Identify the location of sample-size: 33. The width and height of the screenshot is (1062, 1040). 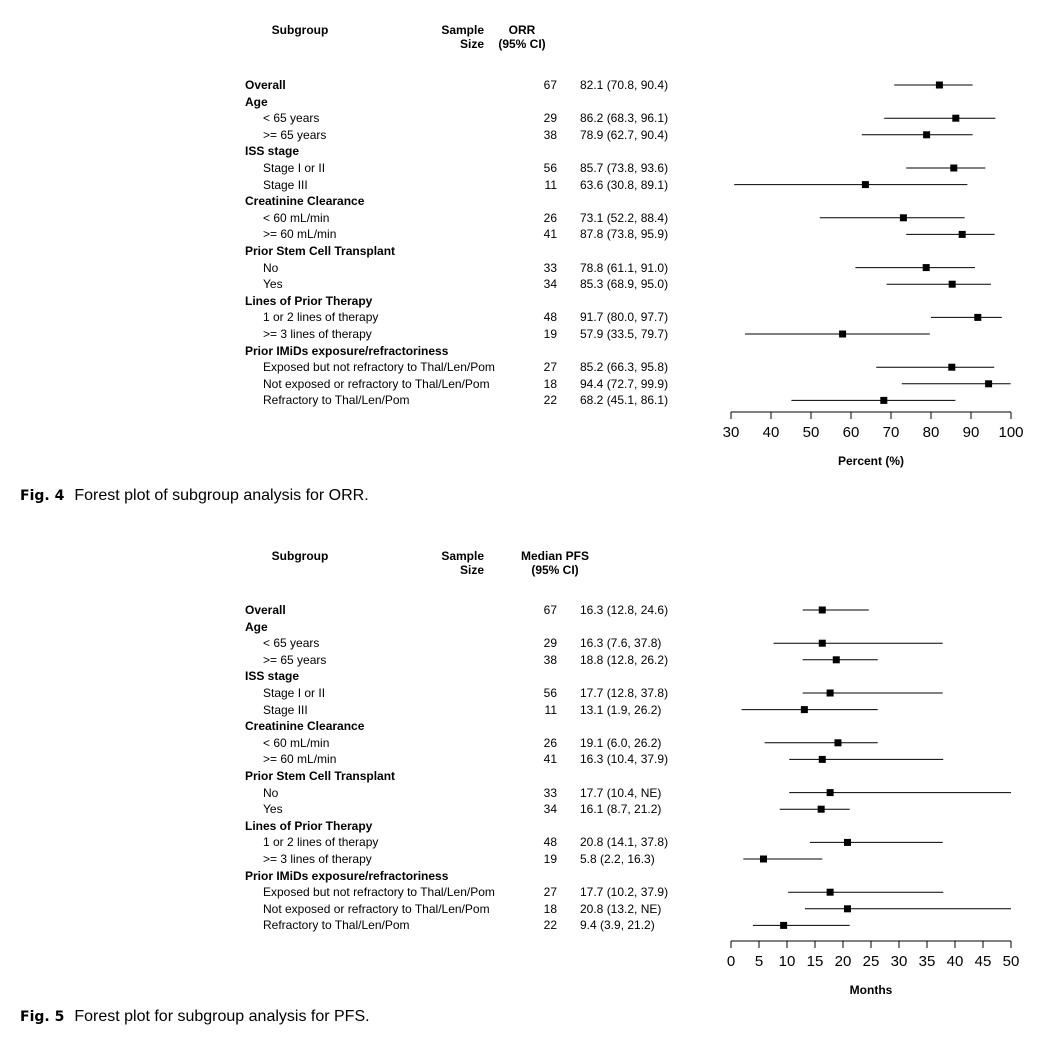
(550, 267).